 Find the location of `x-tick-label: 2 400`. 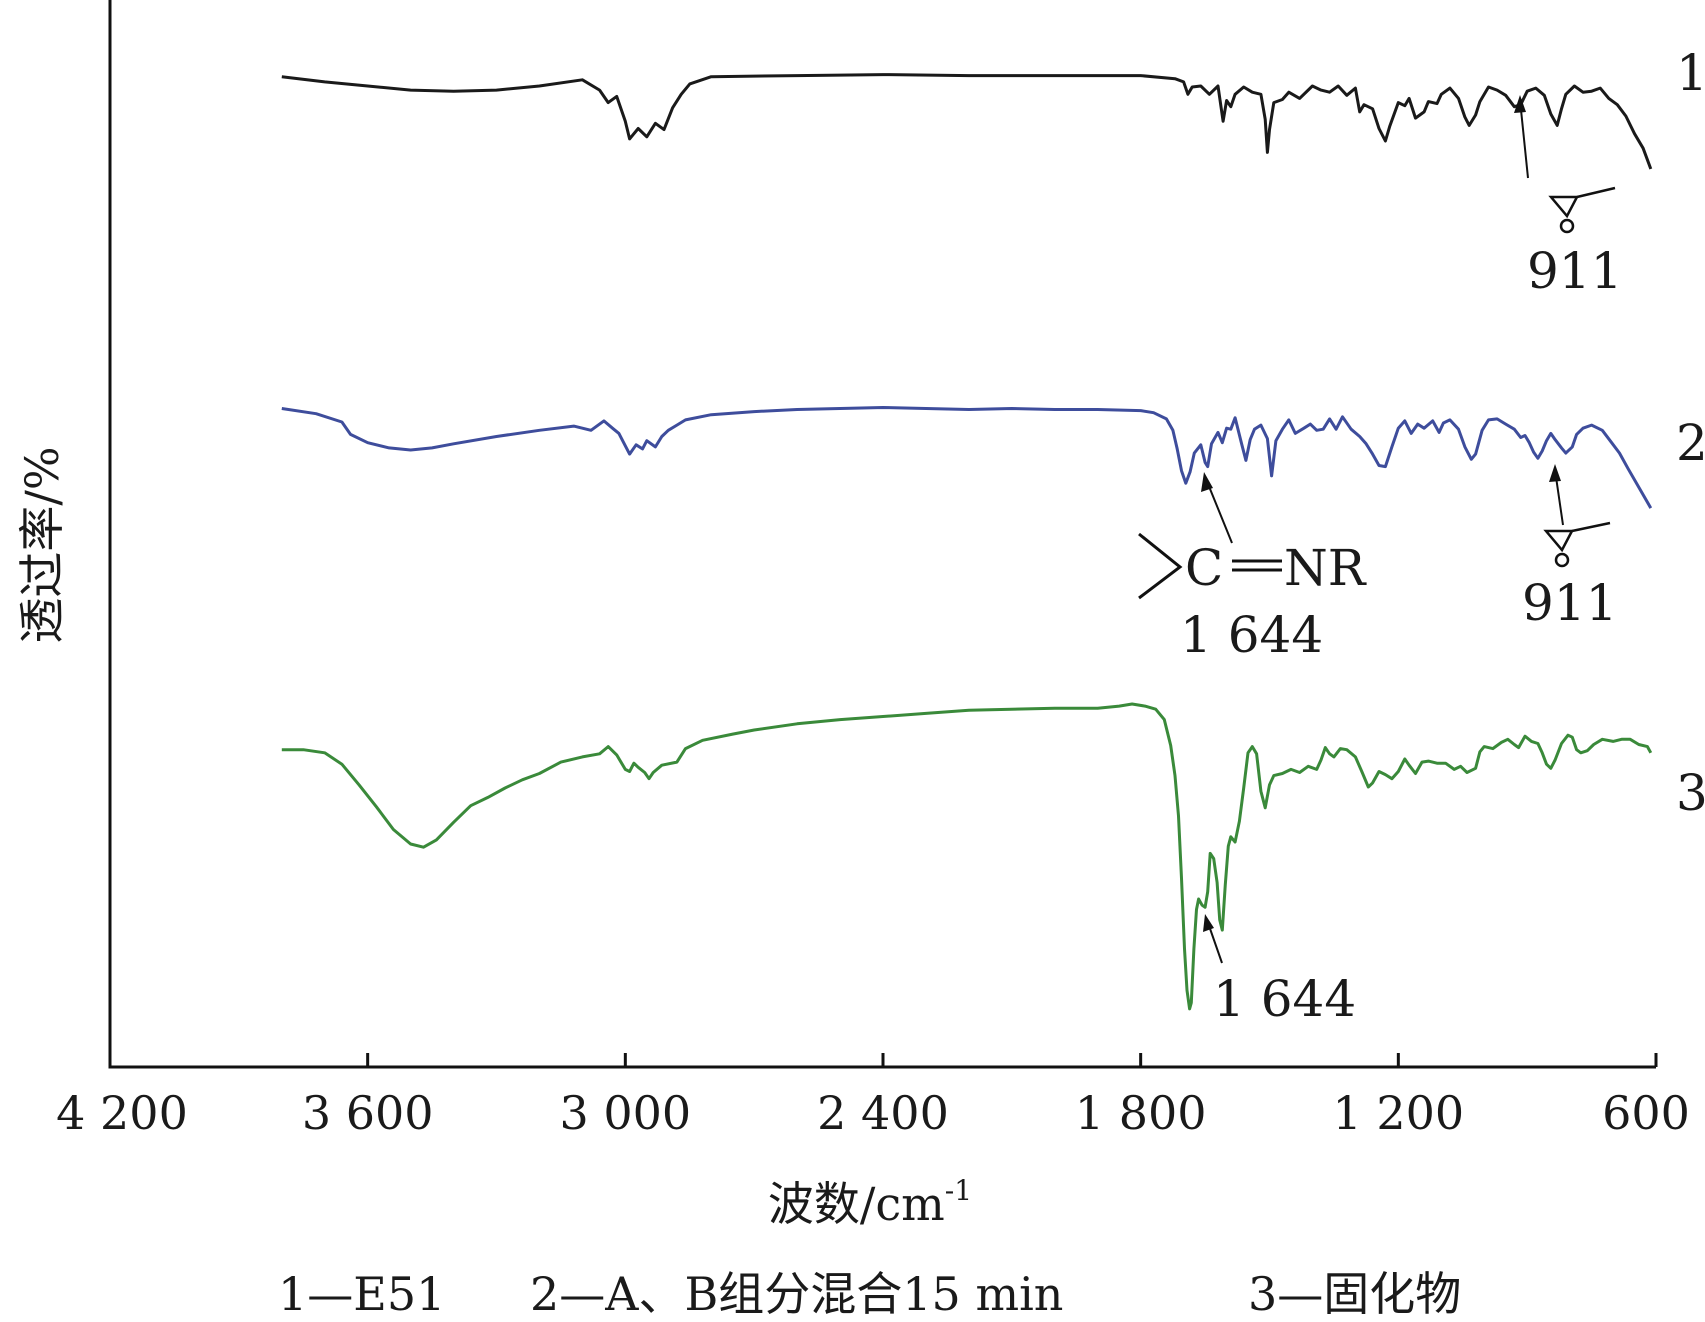

x-tick-label: 2 400 is located at coordinates (883, 1113).